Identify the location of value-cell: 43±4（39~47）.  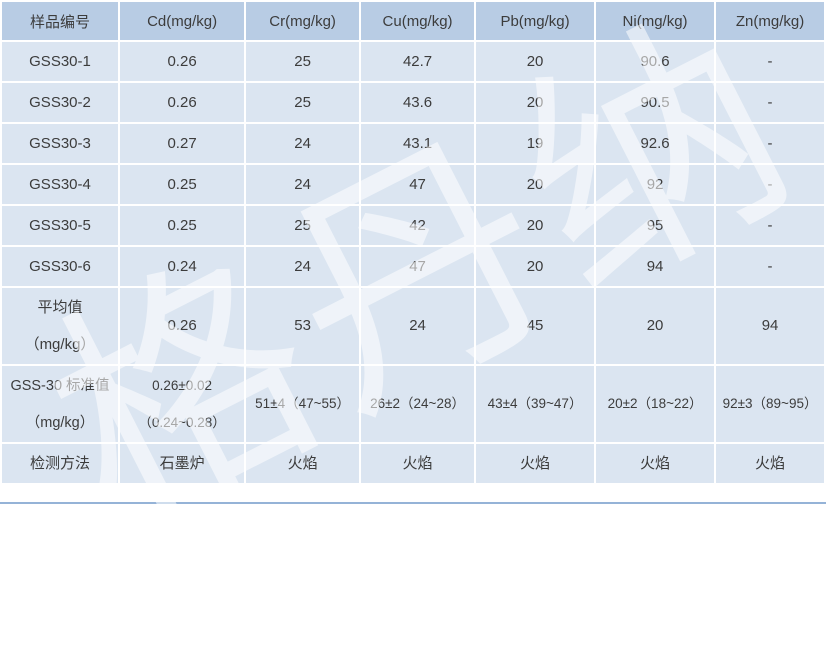
(535, 404).